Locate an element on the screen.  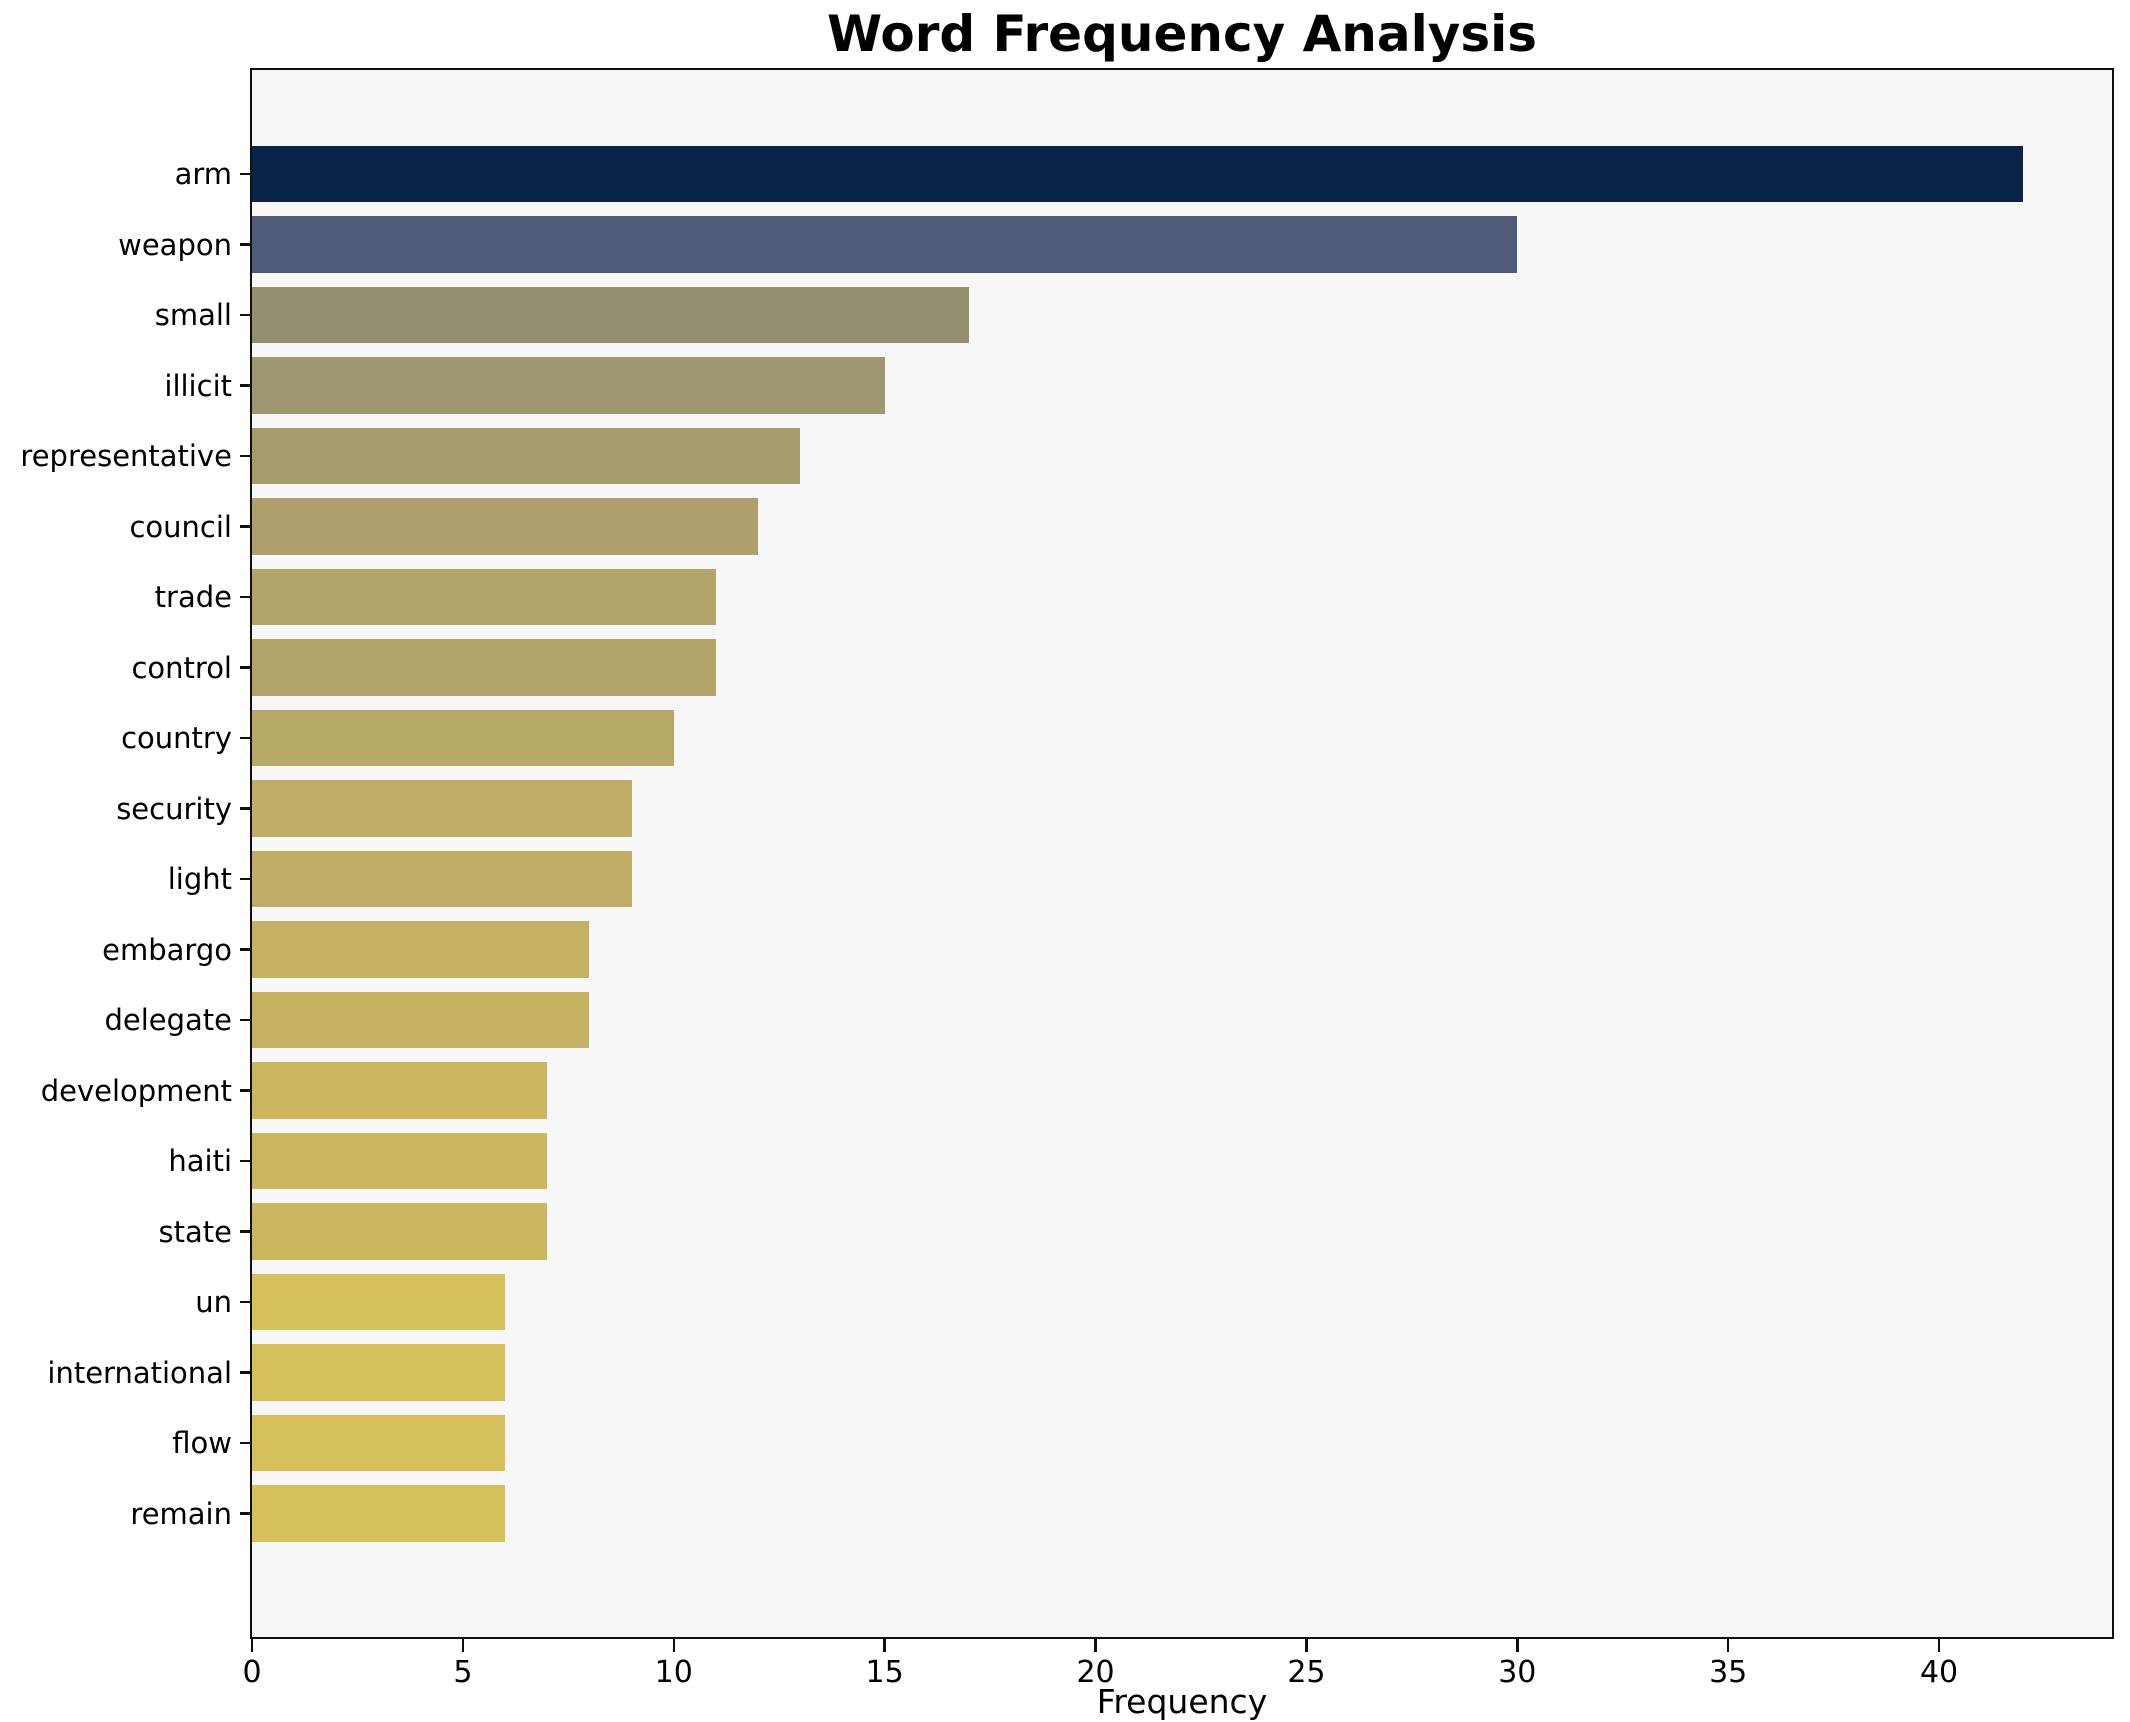
ytick-mark-illicit is located at coordinates (245, 385).